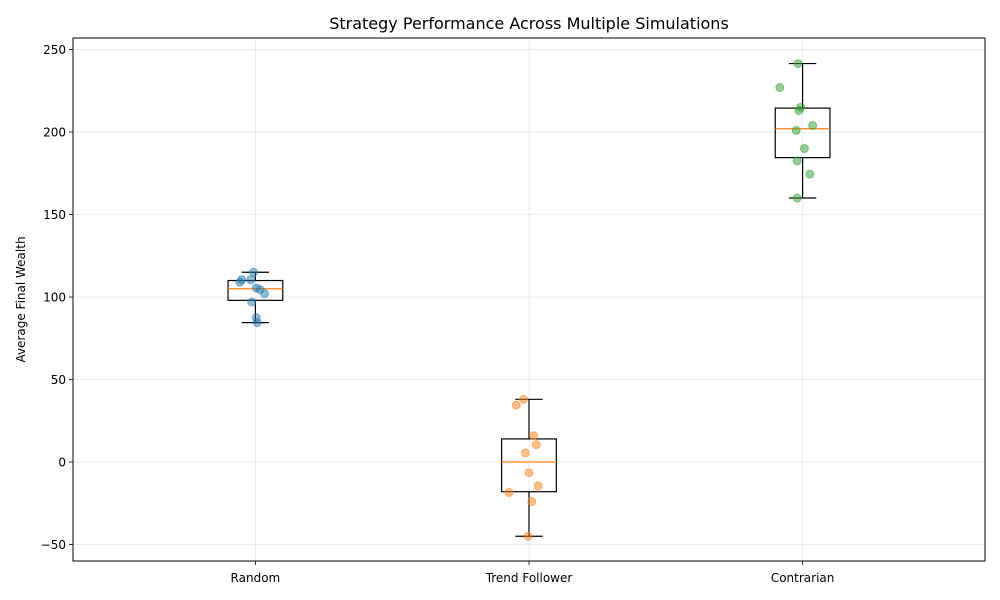  I want to click on points-trend-follower, so click(523, 467).